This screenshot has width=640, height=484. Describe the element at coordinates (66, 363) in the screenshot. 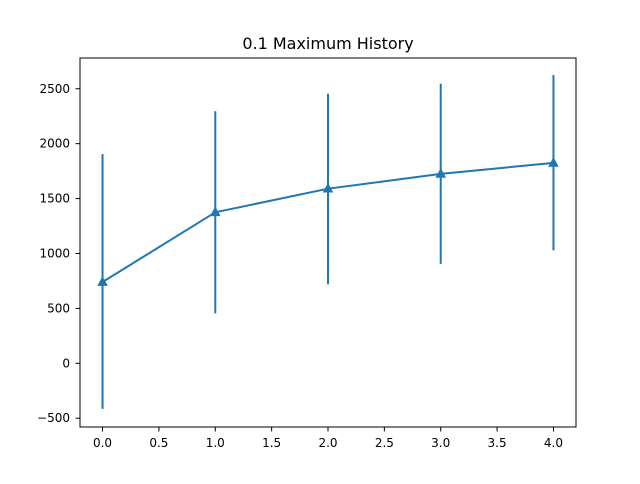

I see `y-tick-label: 0` at that location.